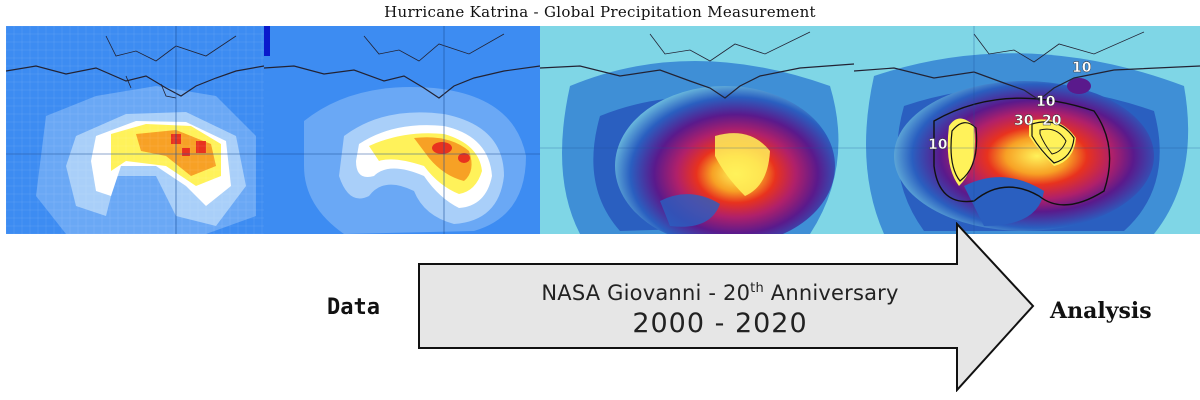 The height and width of the screenshot is (400, 1200). I want to click on map-panel-analysis: 10 10 30 20 10, so click(1027, 130).